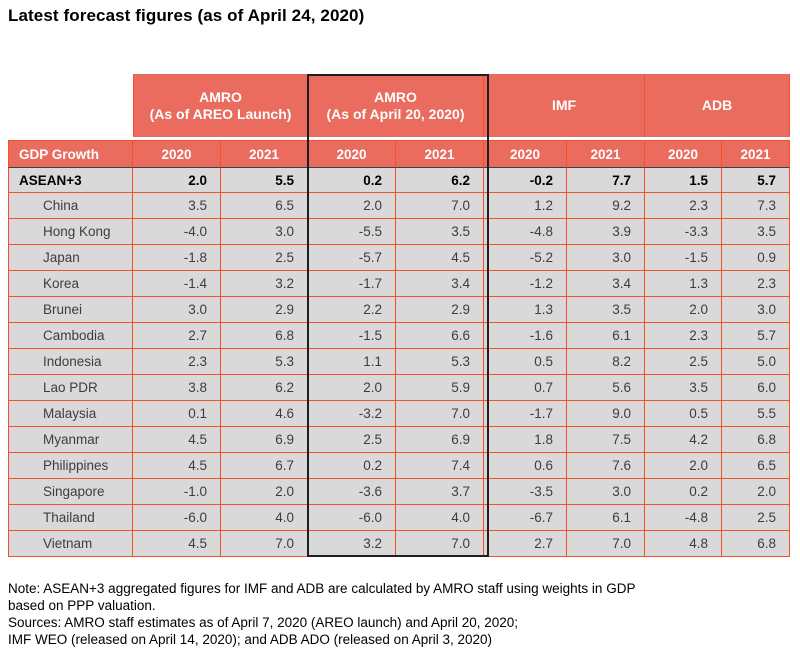  I want to click on value-cell: 7.5, so click(606, 440).